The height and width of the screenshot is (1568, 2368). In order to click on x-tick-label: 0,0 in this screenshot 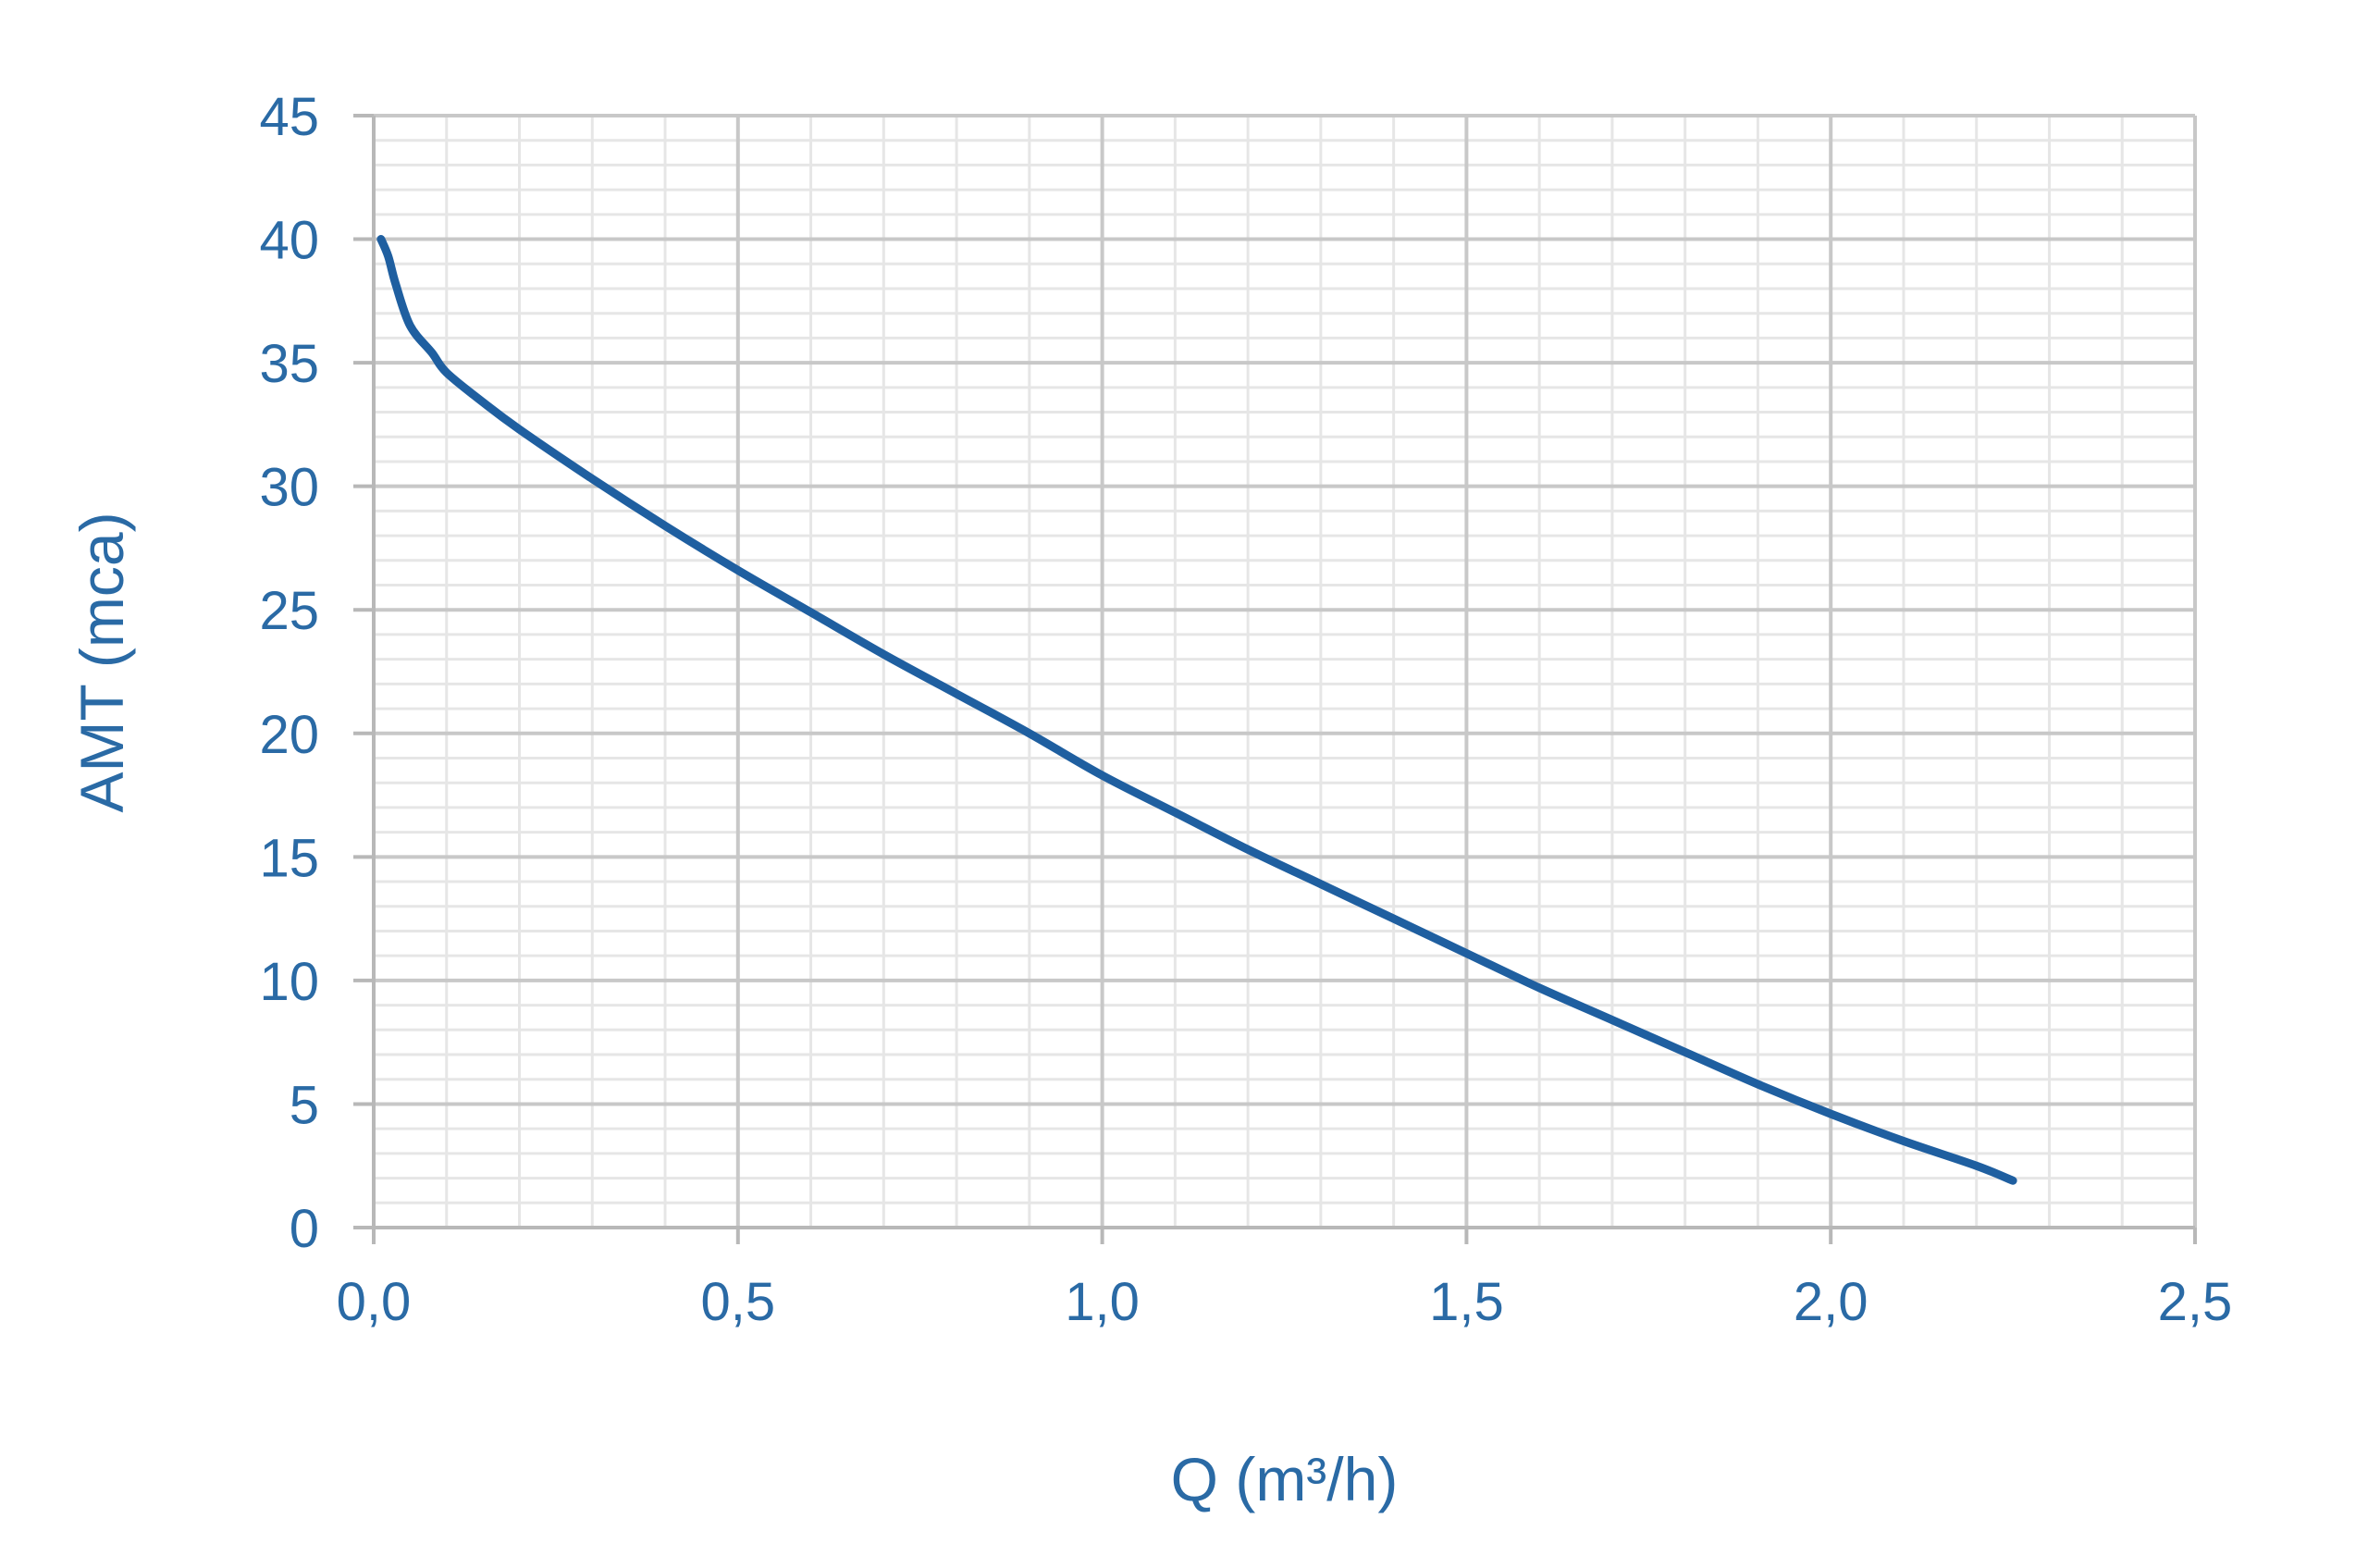, I will do `click(375, 1302)`.